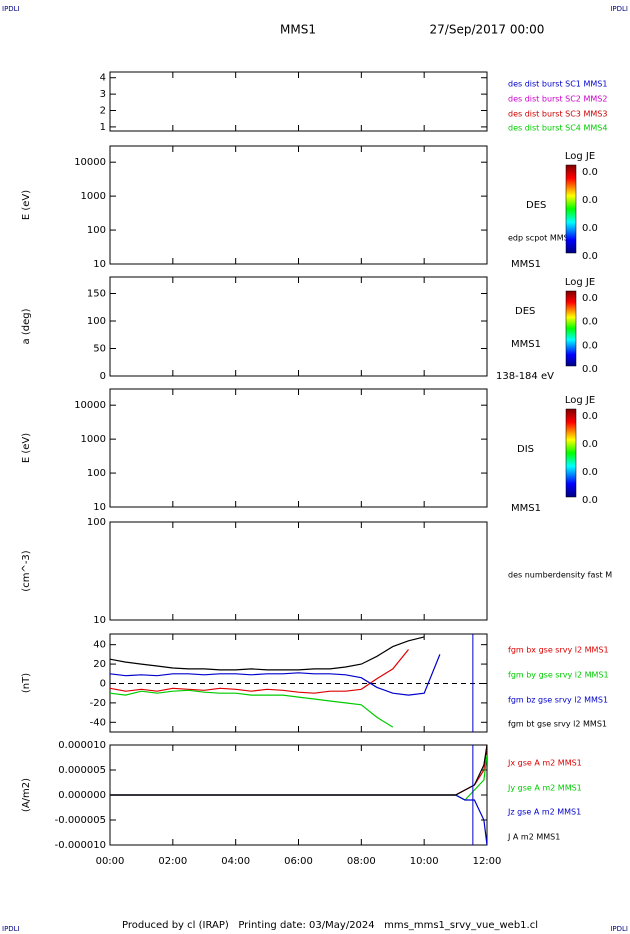  Describe the element at coordinates (103, 78) in the screenshot. I see `y-tick-label: 4` at that location.